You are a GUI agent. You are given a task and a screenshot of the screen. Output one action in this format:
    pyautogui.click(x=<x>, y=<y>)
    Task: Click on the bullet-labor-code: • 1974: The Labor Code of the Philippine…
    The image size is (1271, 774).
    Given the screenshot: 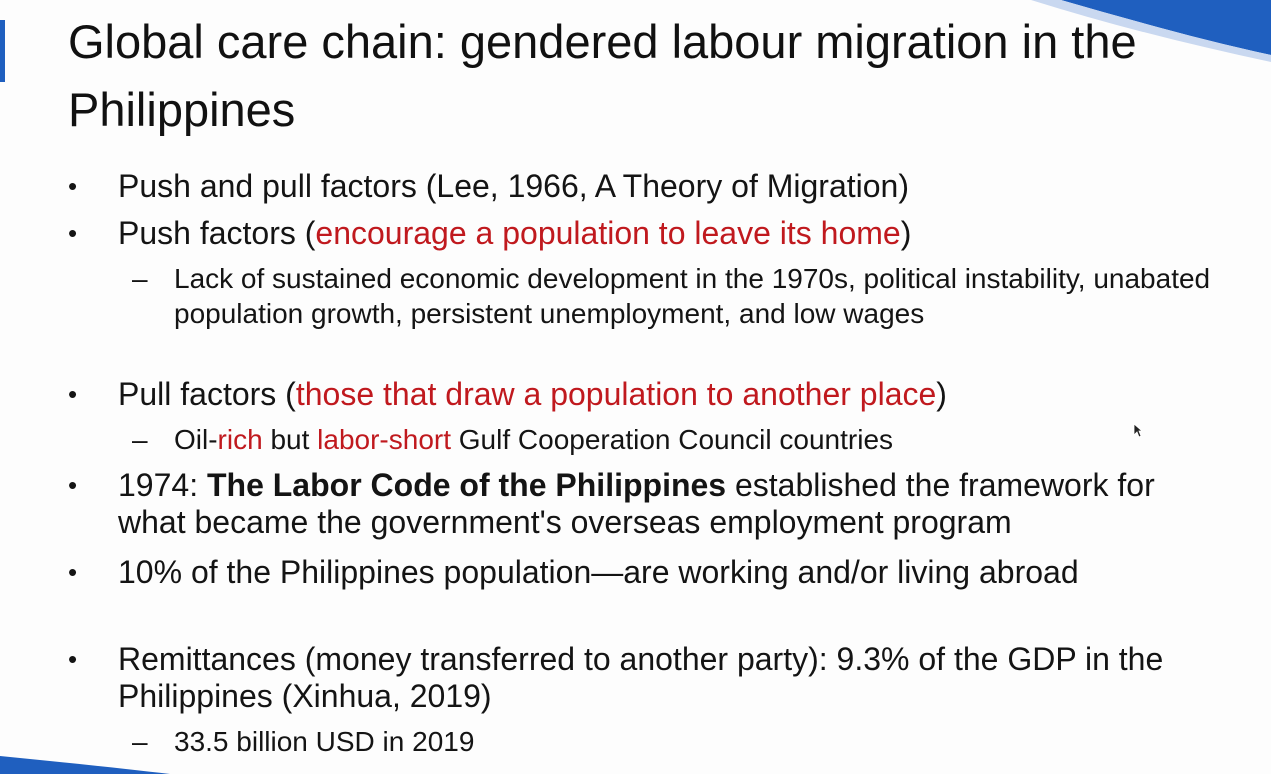 What is the action you would take?
    pyautogui.click(x=648, y=504)
    